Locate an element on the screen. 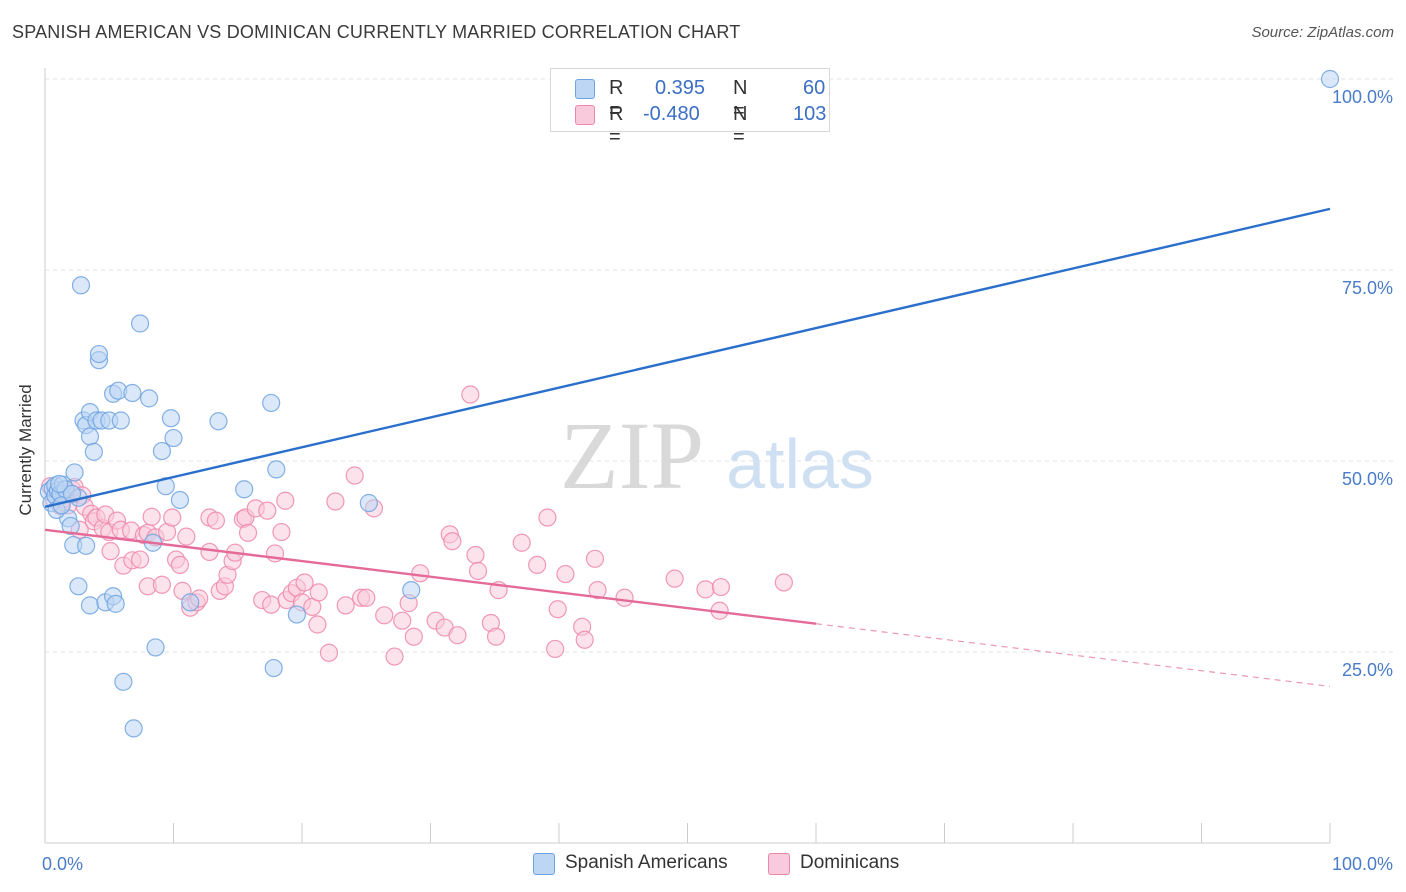  source-label: Source: ZipAtlas.com is located at coordinates (1322, 32).